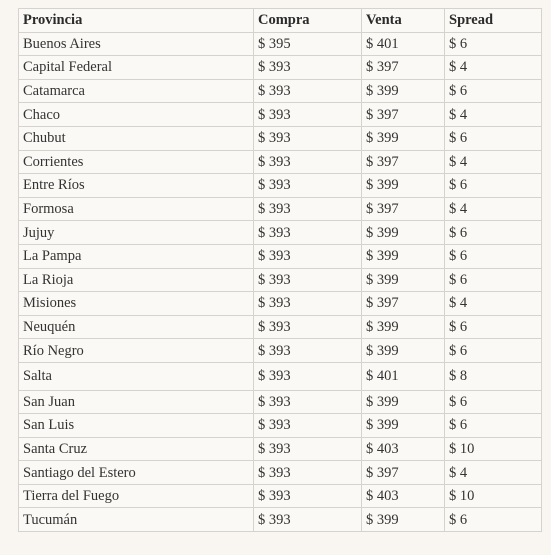 The height and width of the screenshot is (555, 551). I want to click on province-cell: Tucumán, so click(136, 520).